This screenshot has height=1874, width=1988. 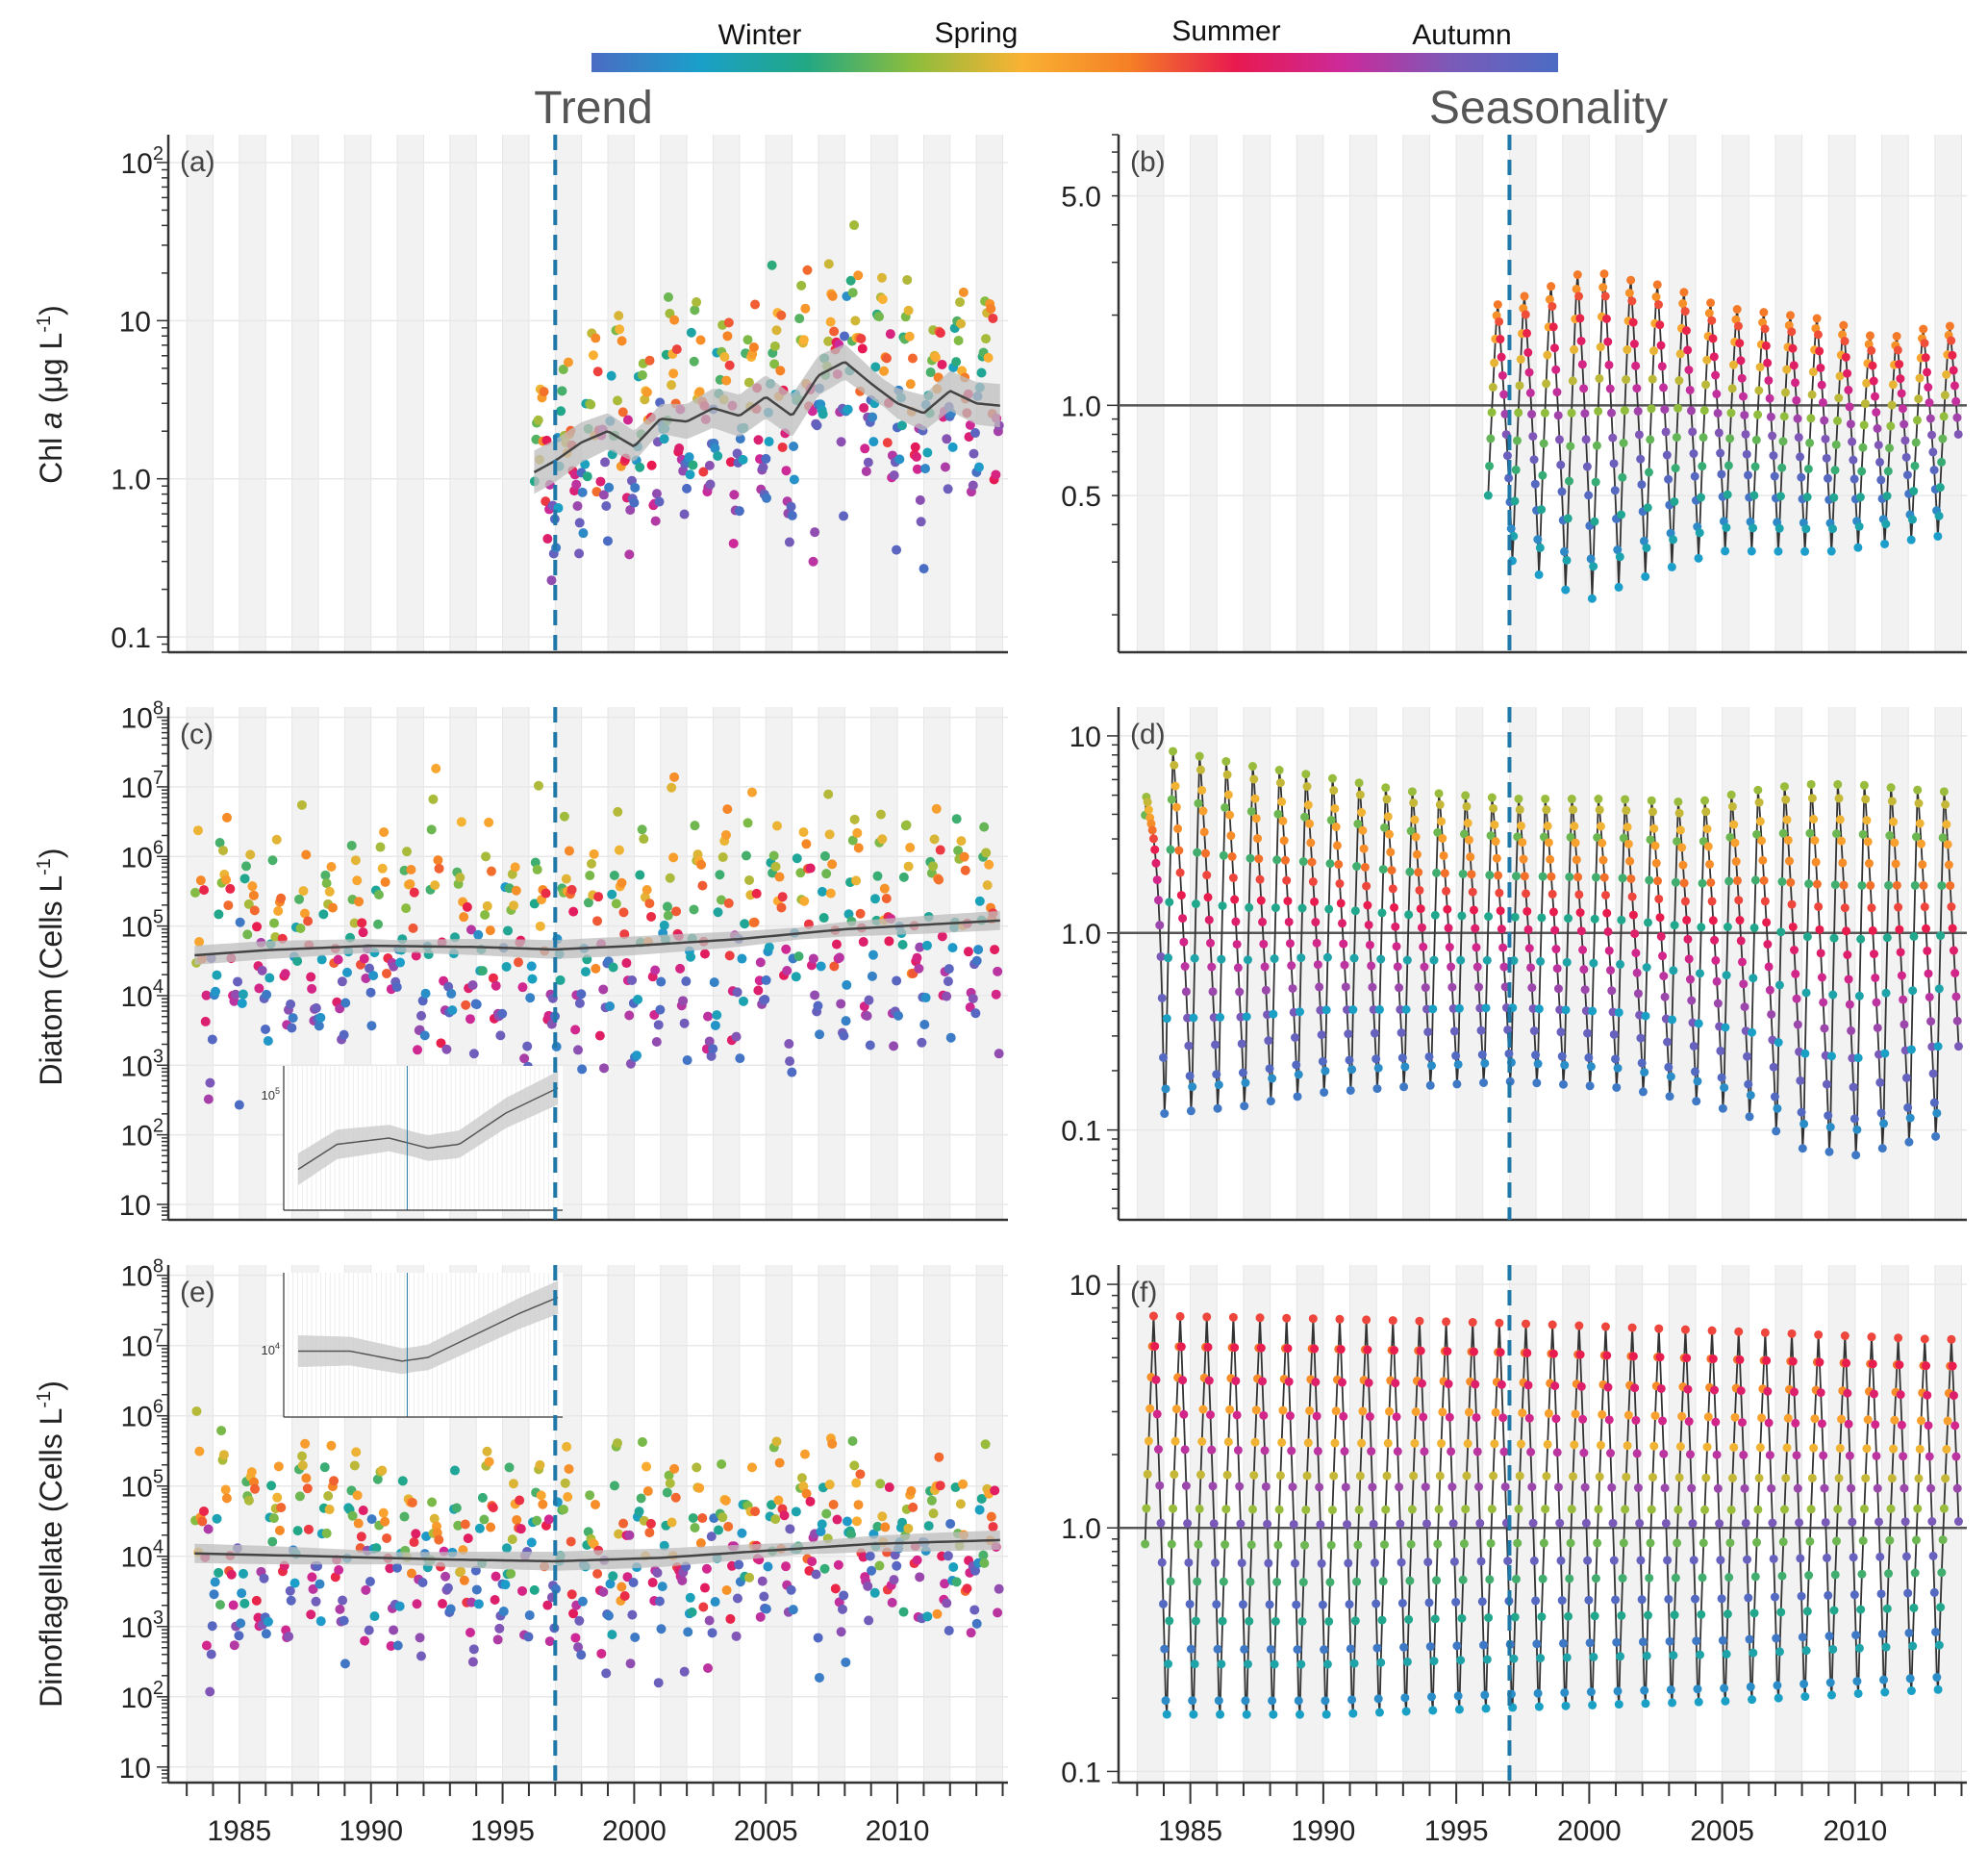 What do you see at coordinates (135, 1769) in the screenshot?
I see `y-tick-label: 10` at bounding box center [135, 1769].